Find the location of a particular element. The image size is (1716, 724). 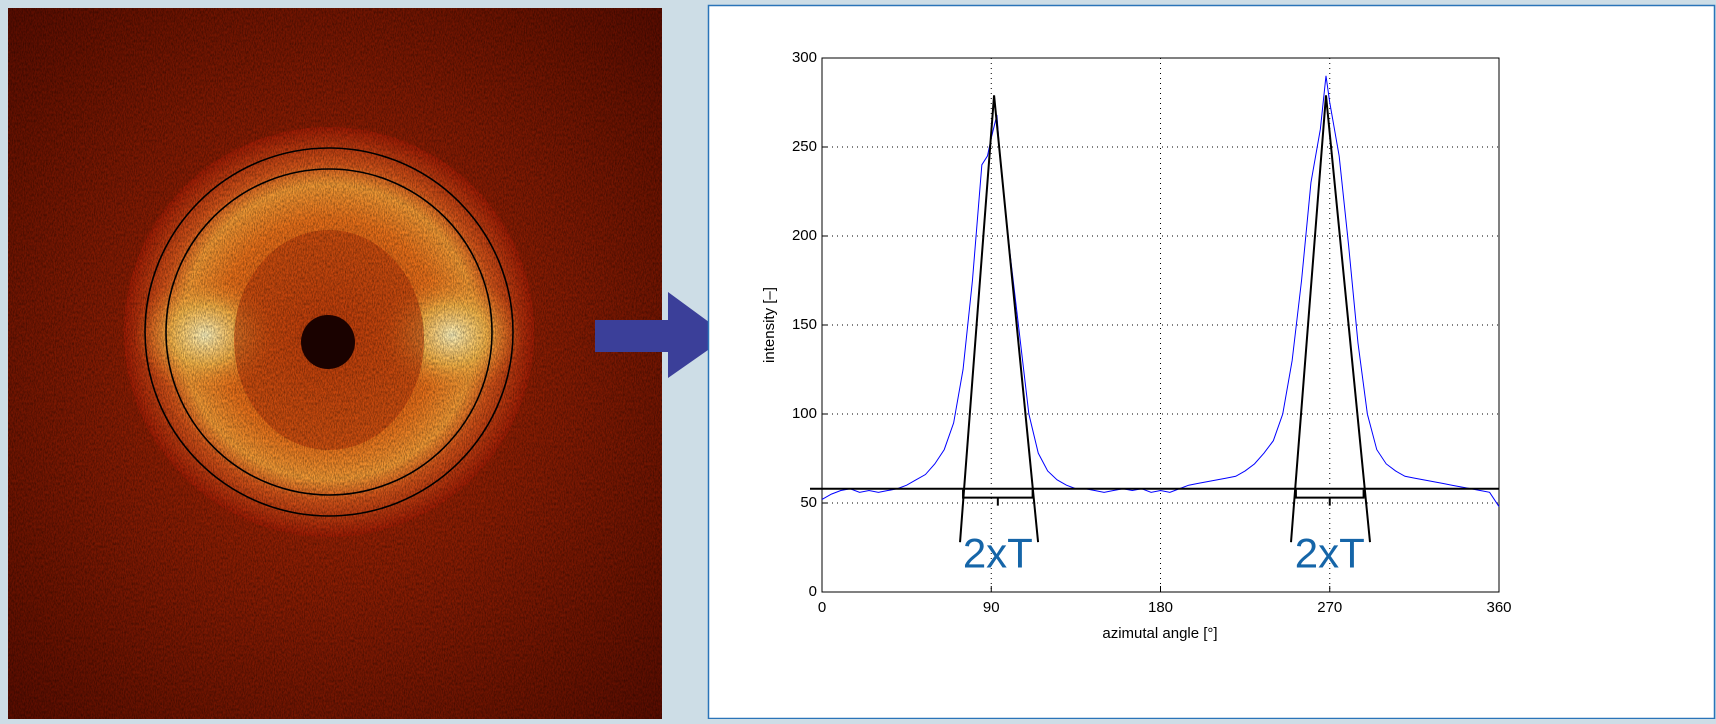

arrow is located at coordinates (661, 335).